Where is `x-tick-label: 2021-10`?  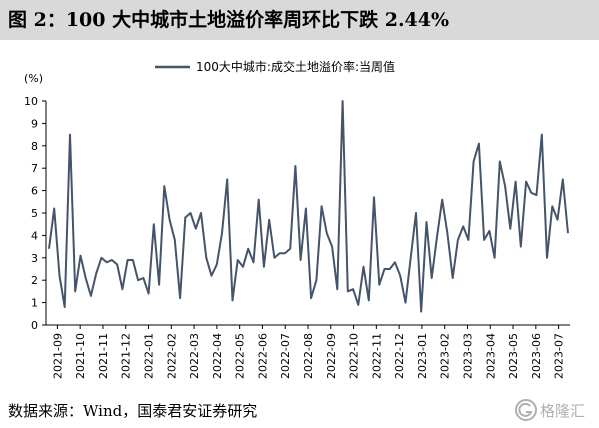
x-tick-label: 2021-10 is located at coordinates (80, 356).